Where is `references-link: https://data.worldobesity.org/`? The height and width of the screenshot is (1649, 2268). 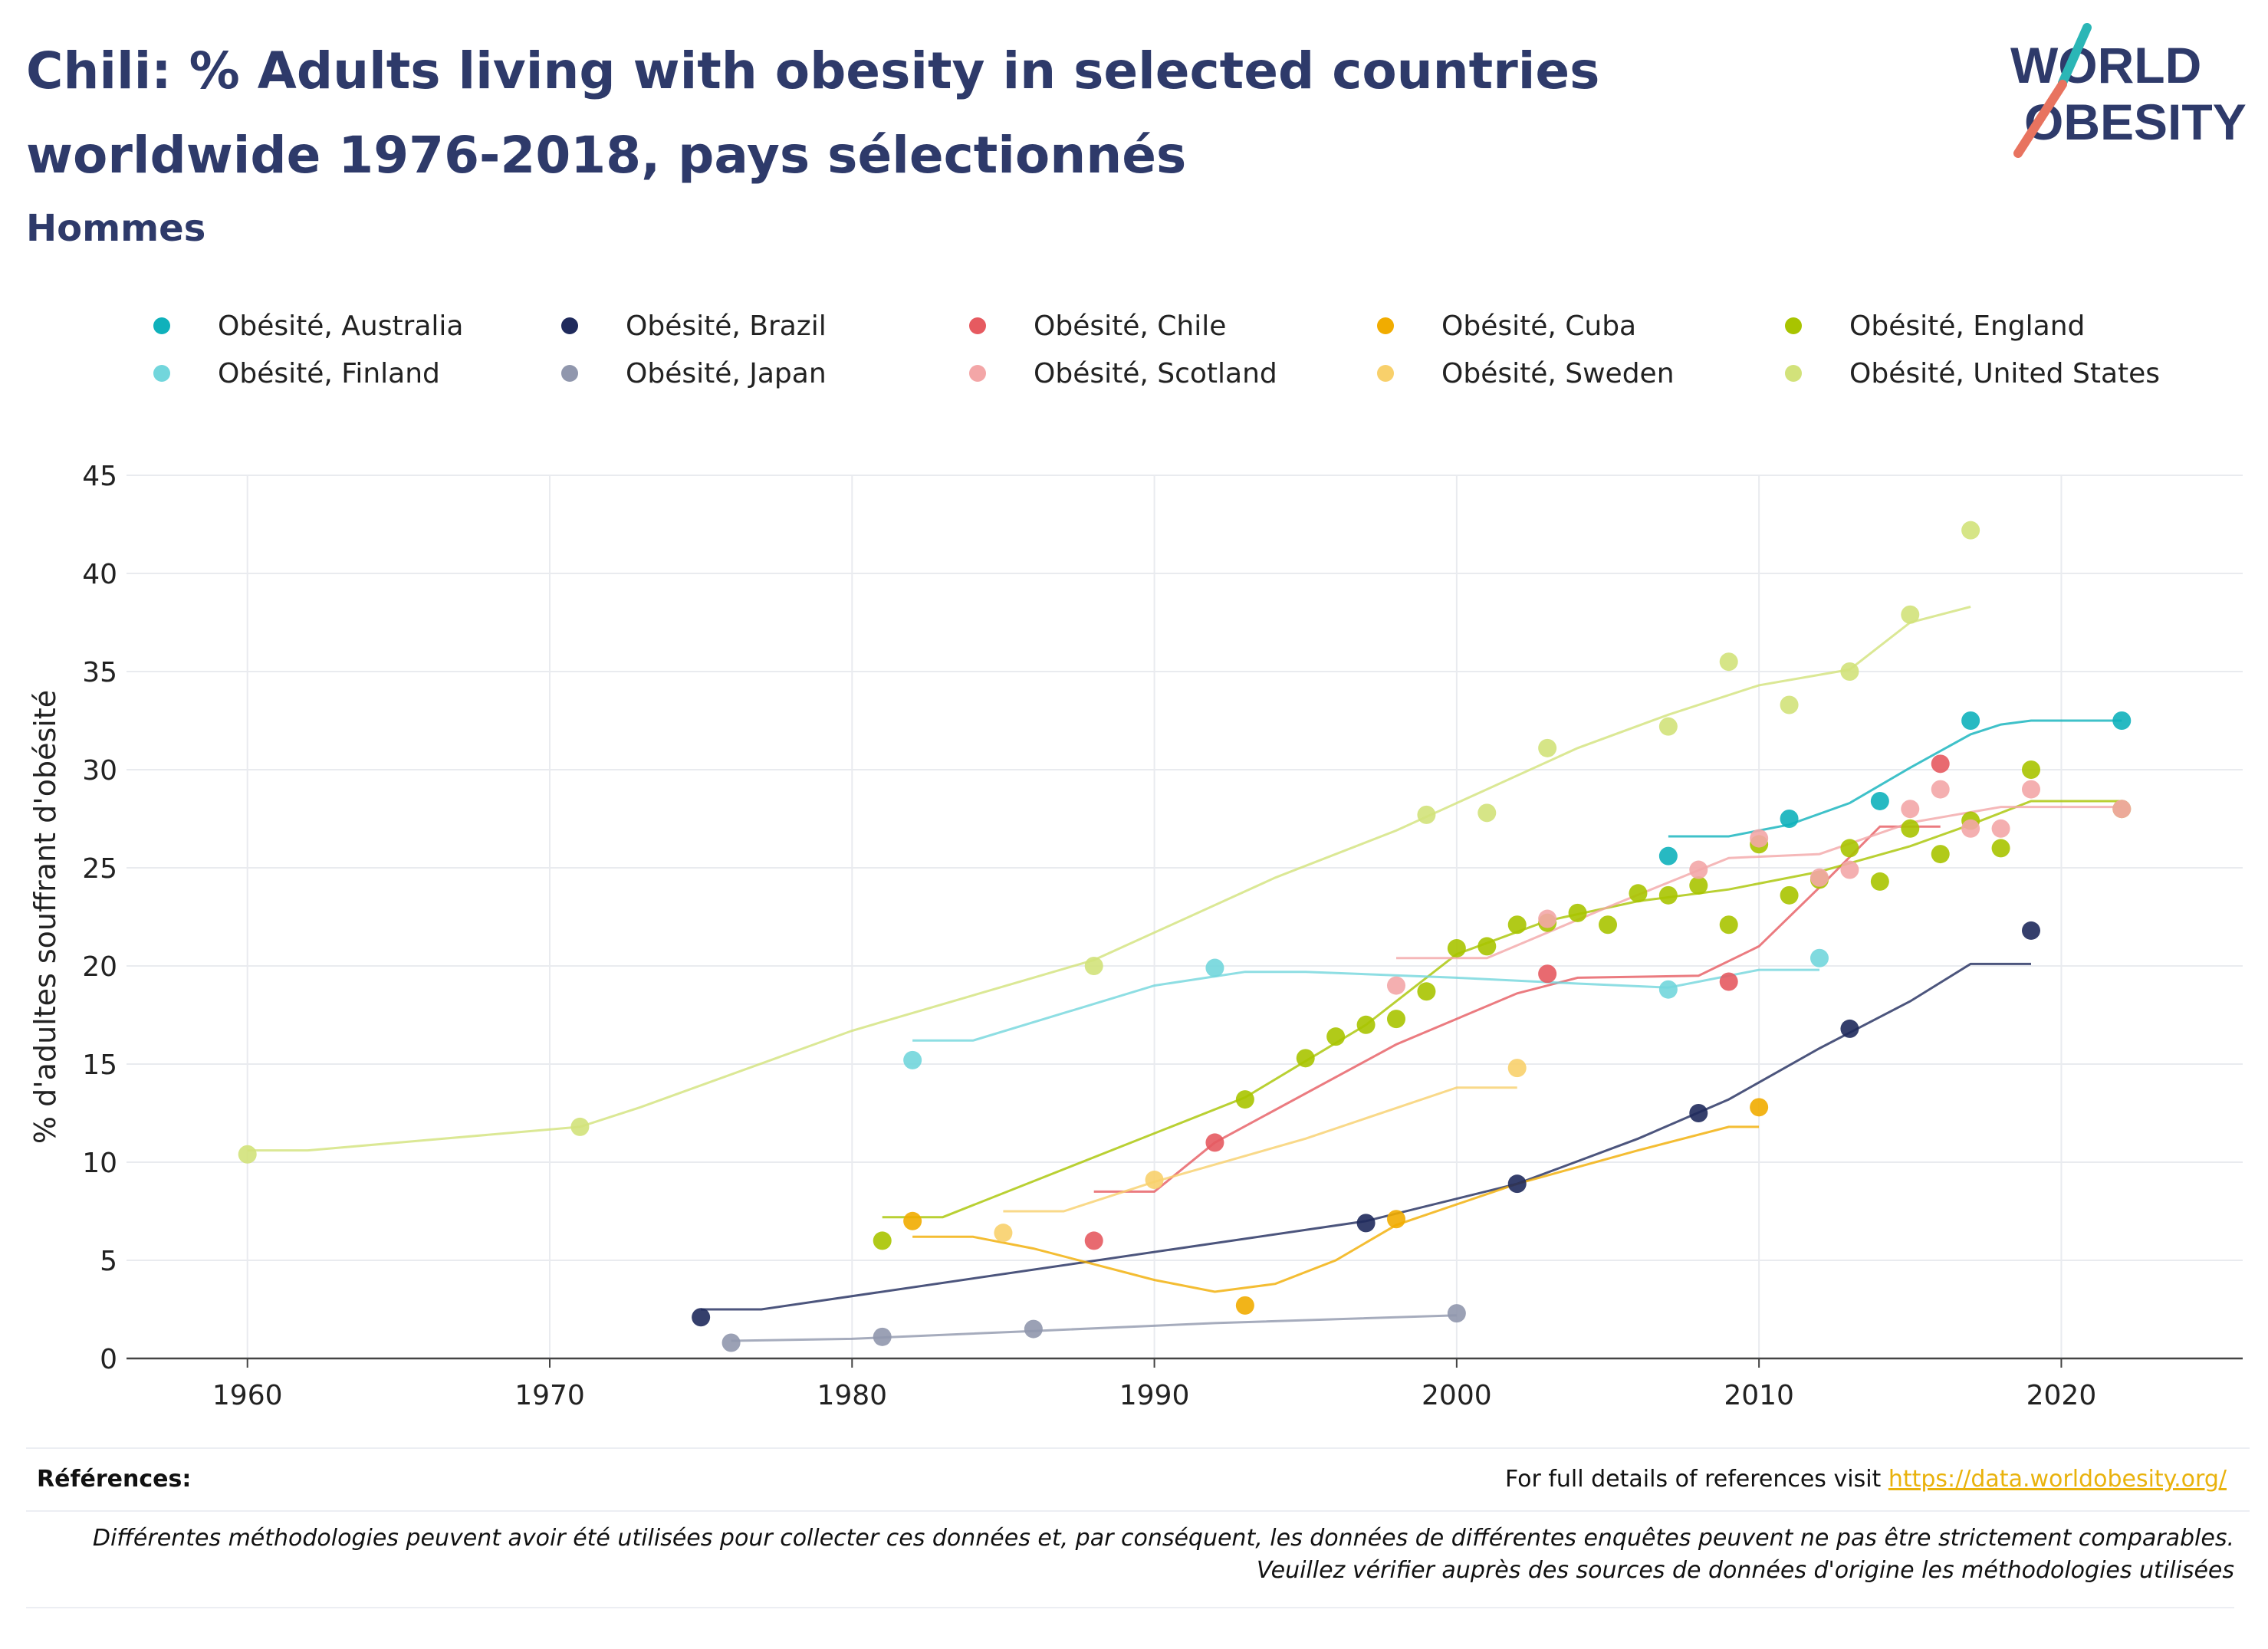 references-link: https://data.worldobesity.org/ is located at coordinates (2057, 1479).